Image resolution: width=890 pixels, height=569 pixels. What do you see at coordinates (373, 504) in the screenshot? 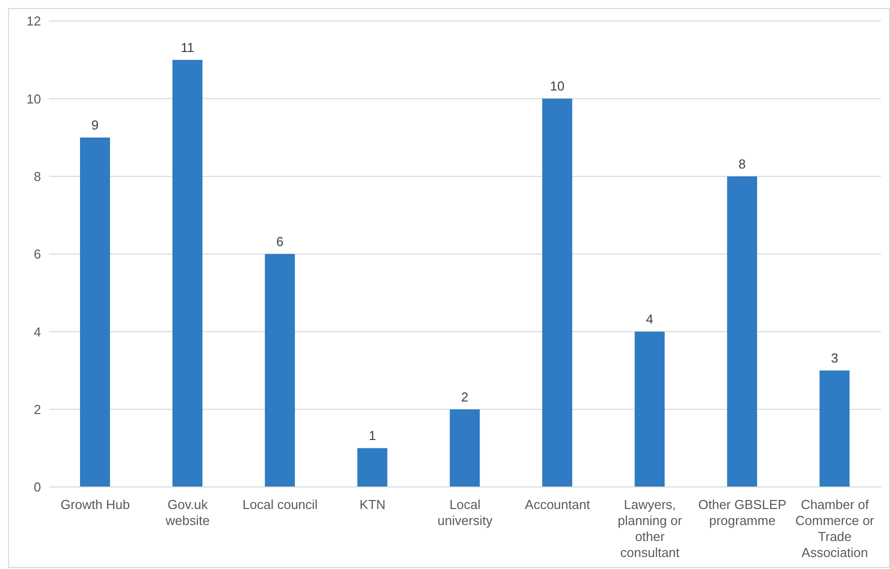
I see `x-tick-label: KTN` at bounding box center [373, 504].